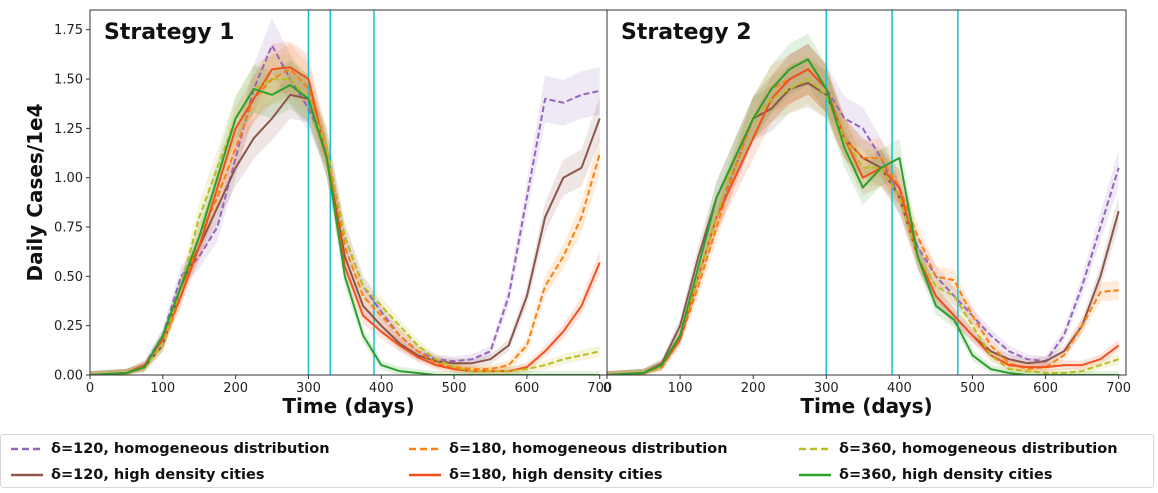 Image resolution: width=1158 pixels, height=493 pixels. Describe the element at coordinates (946, 475) in the screenshot. I see `legend-label: δ=360, high density cities` at that location.